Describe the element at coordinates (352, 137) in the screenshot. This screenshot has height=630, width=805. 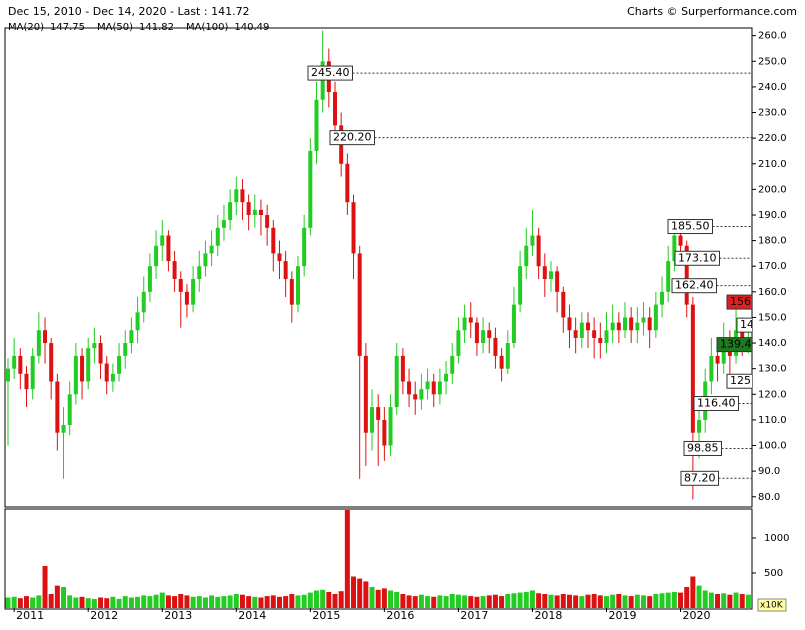
I see `level-label: 220.20` at that location.